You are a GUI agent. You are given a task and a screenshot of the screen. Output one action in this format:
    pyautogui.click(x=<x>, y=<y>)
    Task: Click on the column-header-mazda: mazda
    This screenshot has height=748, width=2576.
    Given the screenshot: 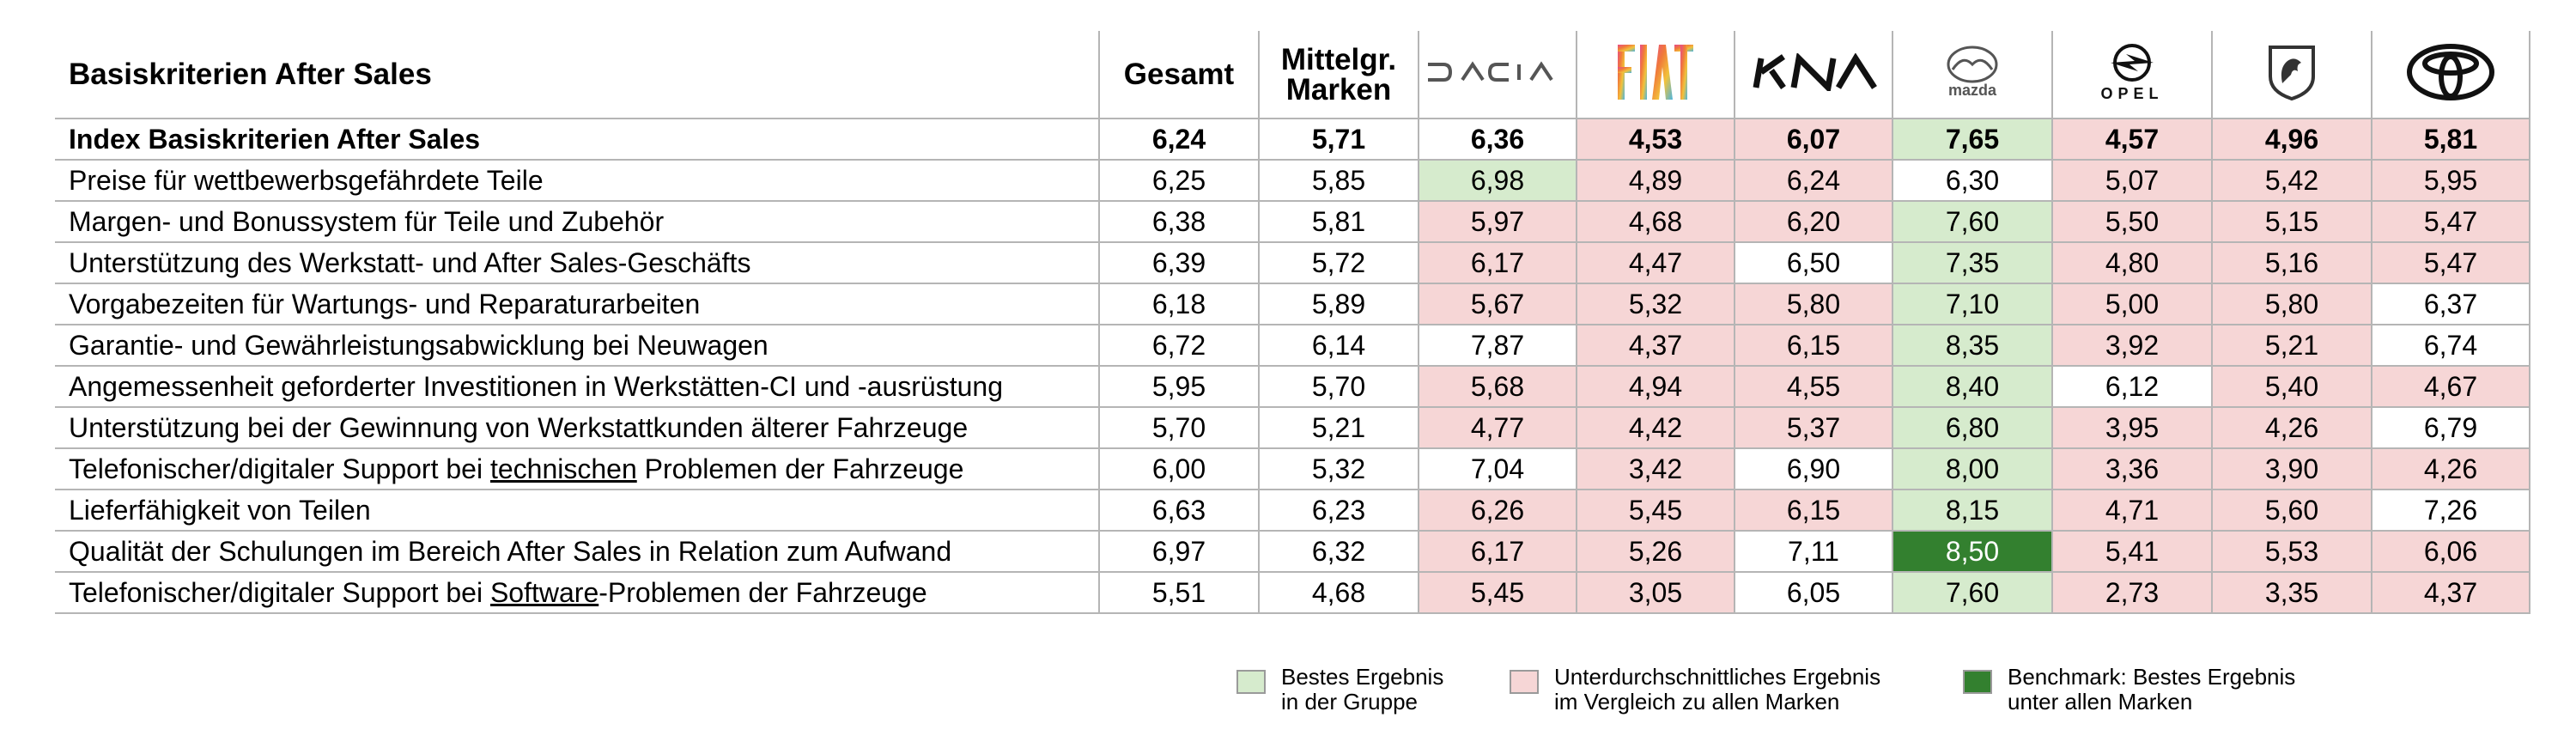 What is the action you would take?
    pyautogui.click(x=1973, y=75)
    